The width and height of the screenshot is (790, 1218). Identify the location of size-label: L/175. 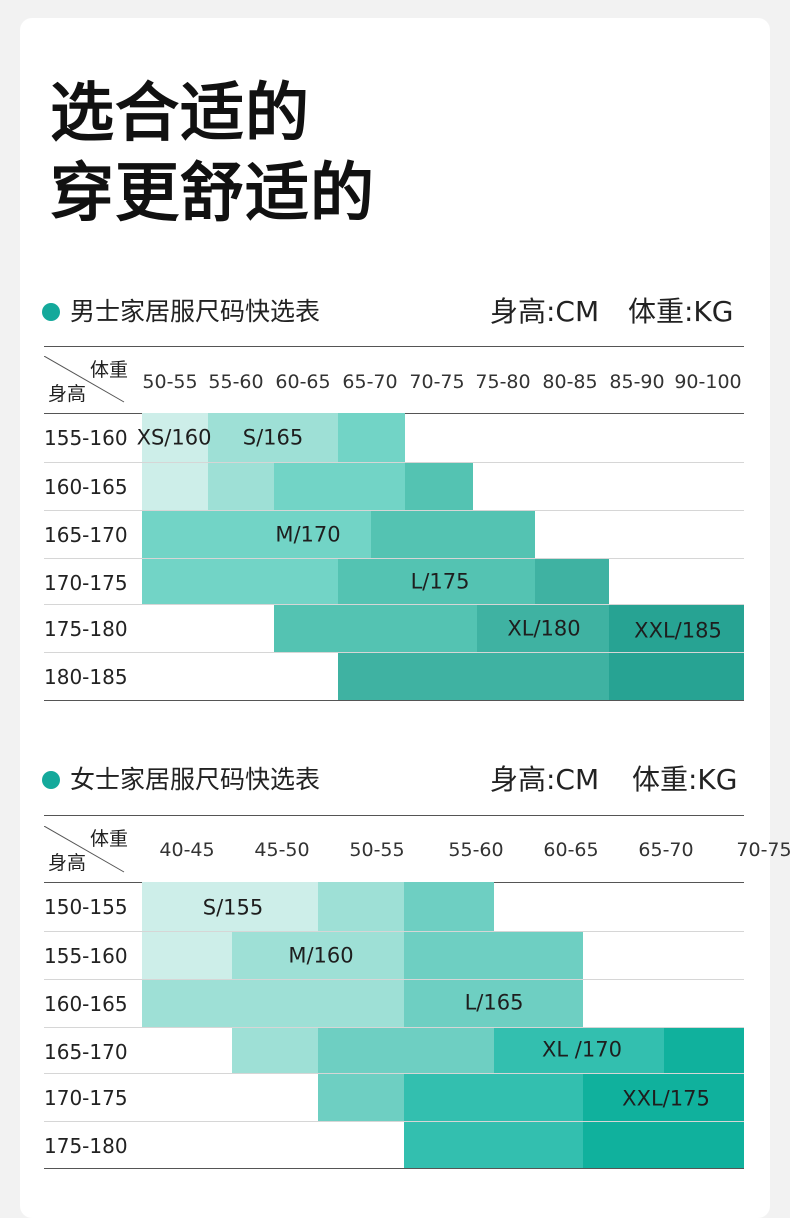
(440, 581).